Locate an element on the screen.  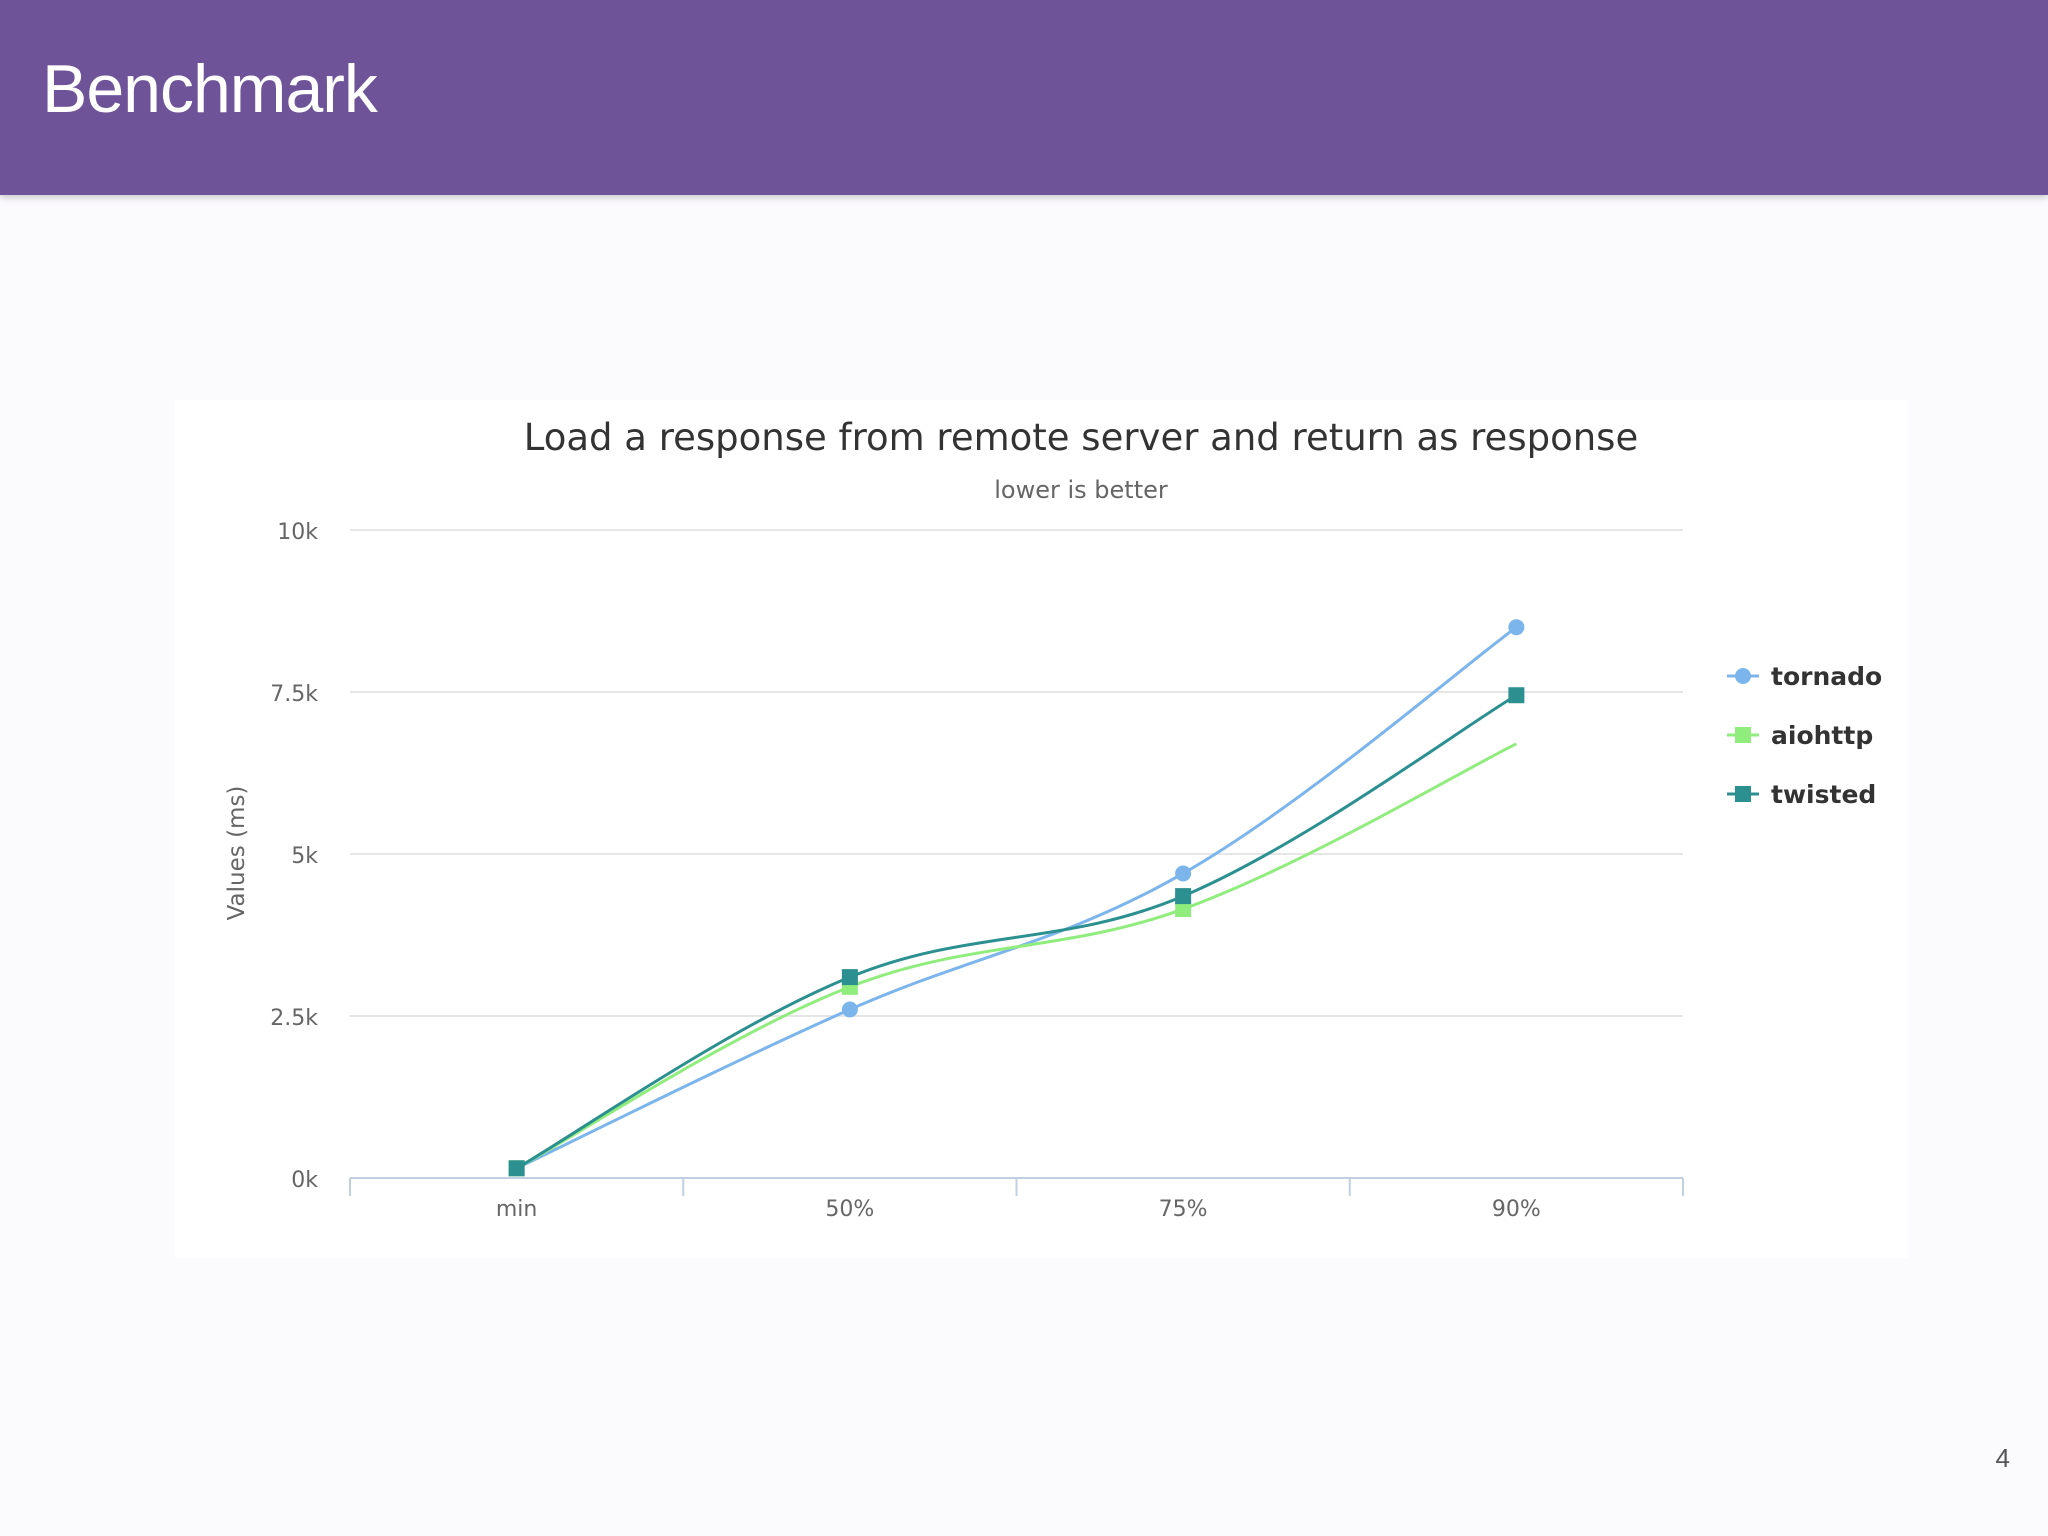
series-line-aiohttp is located at coordinates (1016, 956).